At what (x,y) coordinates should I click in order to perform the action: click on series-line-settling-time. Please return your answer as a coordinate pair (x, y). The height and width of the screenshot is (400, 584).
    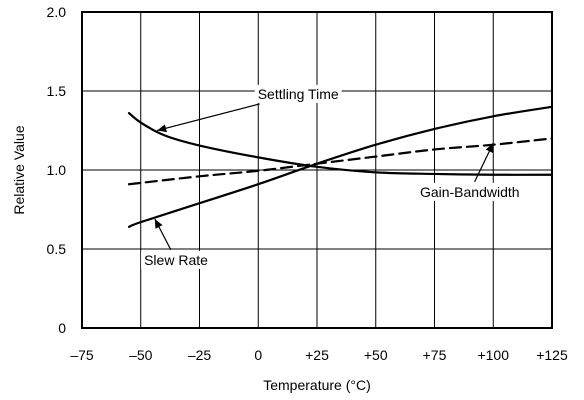
    Looking at the image, I should click on (340, 144).